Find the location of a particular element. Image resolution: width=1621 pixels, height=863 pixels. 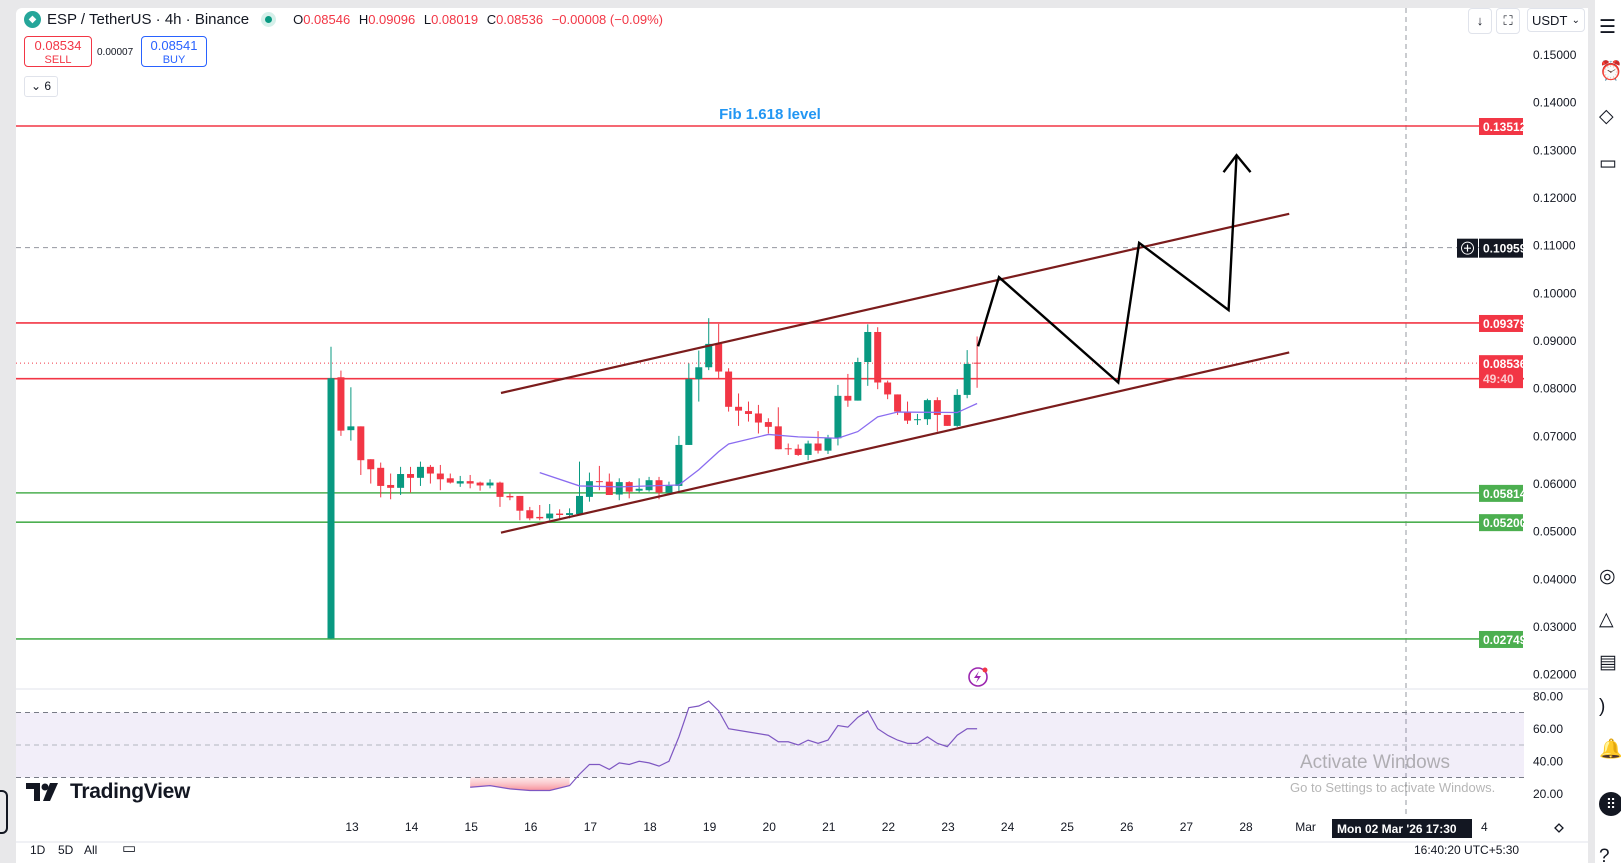

range-1d-button: 1D is located at coordinates (38, 850).